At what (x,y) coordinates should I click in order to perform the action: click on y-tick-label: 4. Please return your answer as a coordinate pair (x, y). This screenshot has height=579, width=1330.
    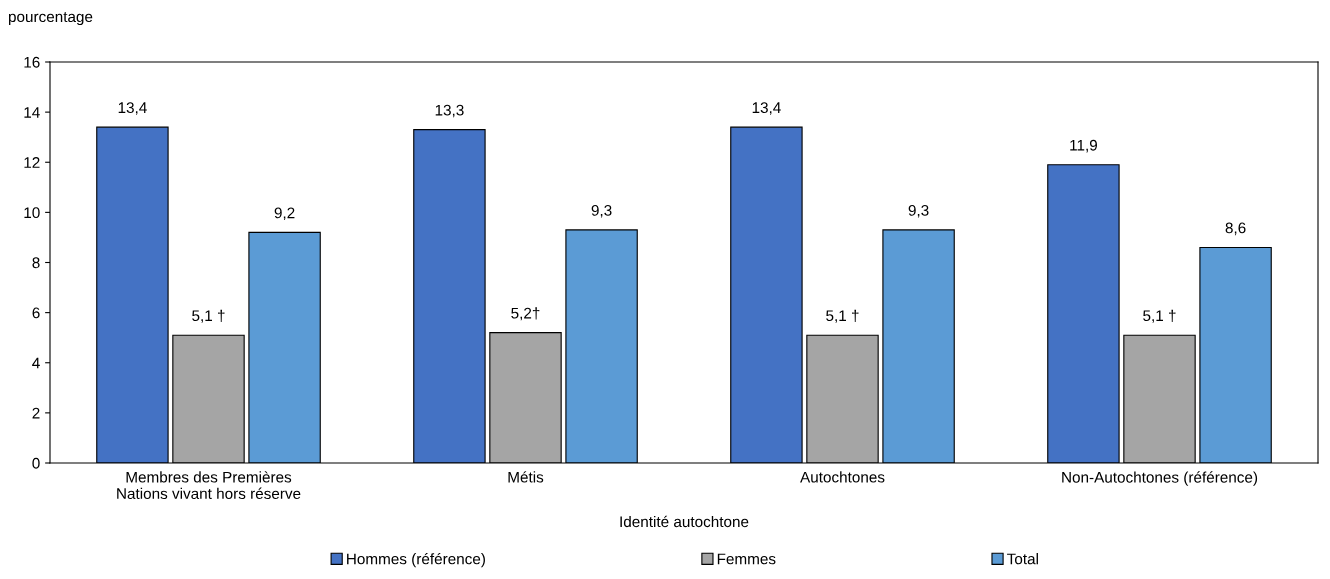
    Looking at the image, I should click on (36, 363).